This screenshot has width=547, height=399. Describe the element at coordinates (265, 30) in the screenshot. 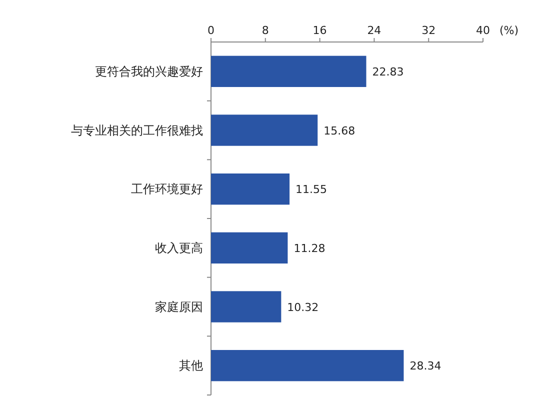

I see `x-tick-label: 8` at that location.